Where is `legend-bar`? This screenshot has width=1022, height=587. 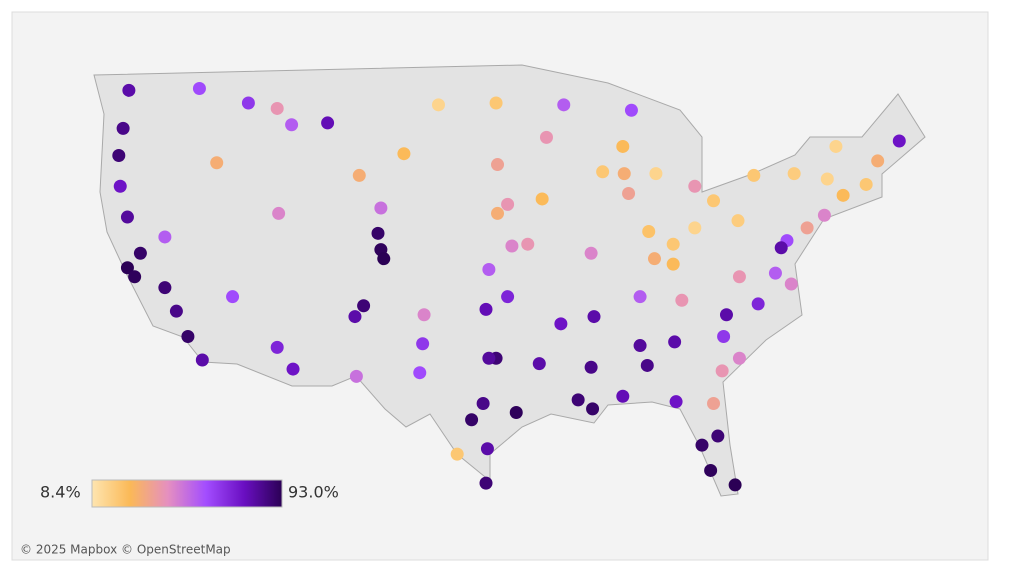
legend-bar is located at coordinates (187, 493).